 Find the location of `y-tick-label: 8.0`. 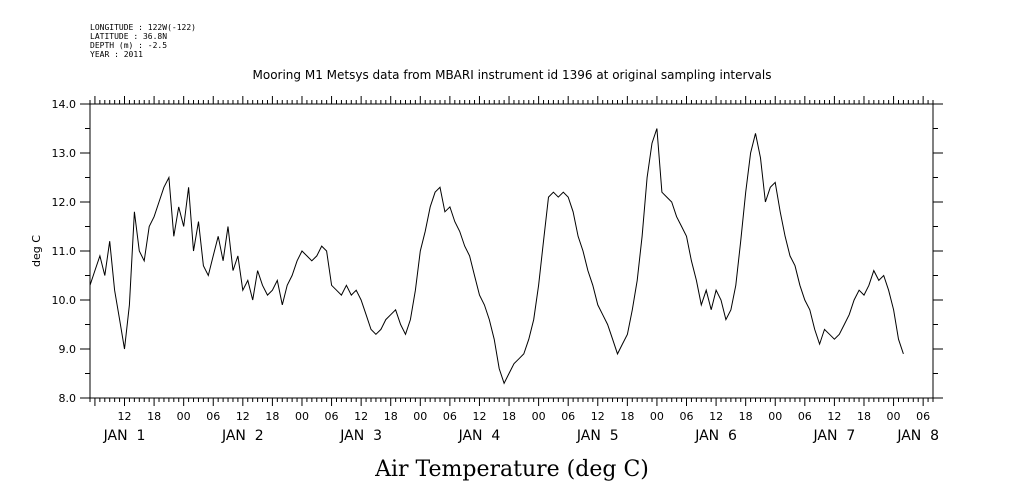

y-tick-label: 8.0 is located at coordinates (68, 398).